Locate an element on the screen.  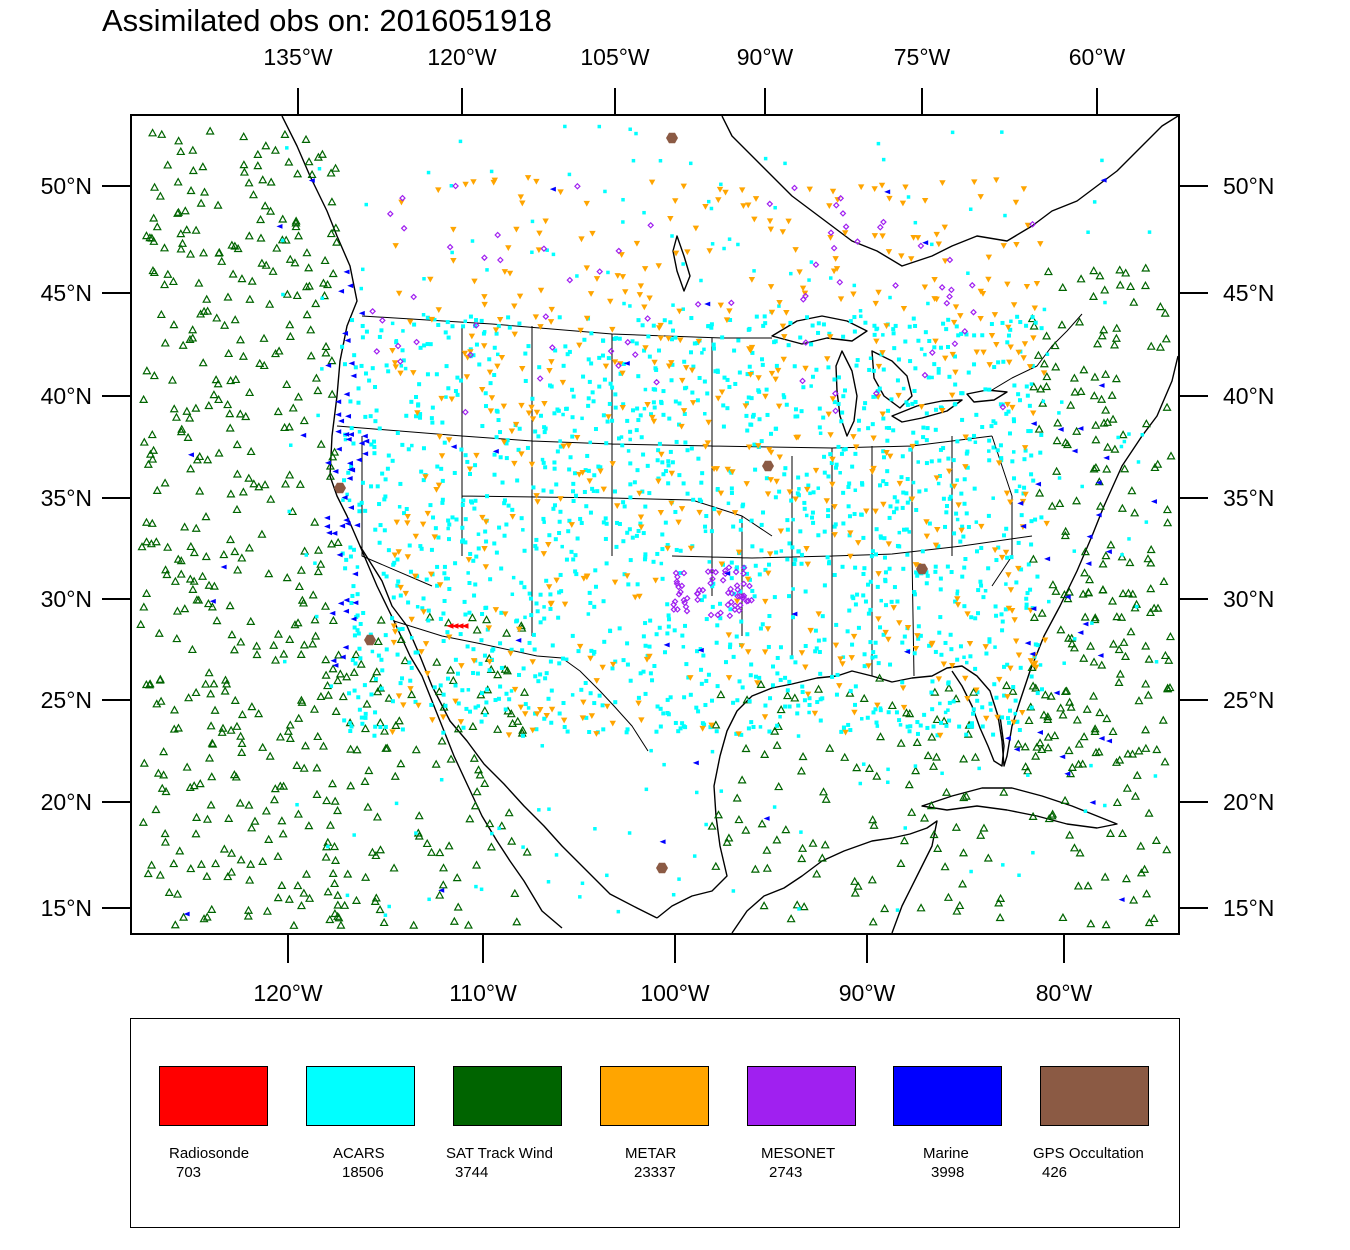
right-tick is located at coordinates (1194, 498).